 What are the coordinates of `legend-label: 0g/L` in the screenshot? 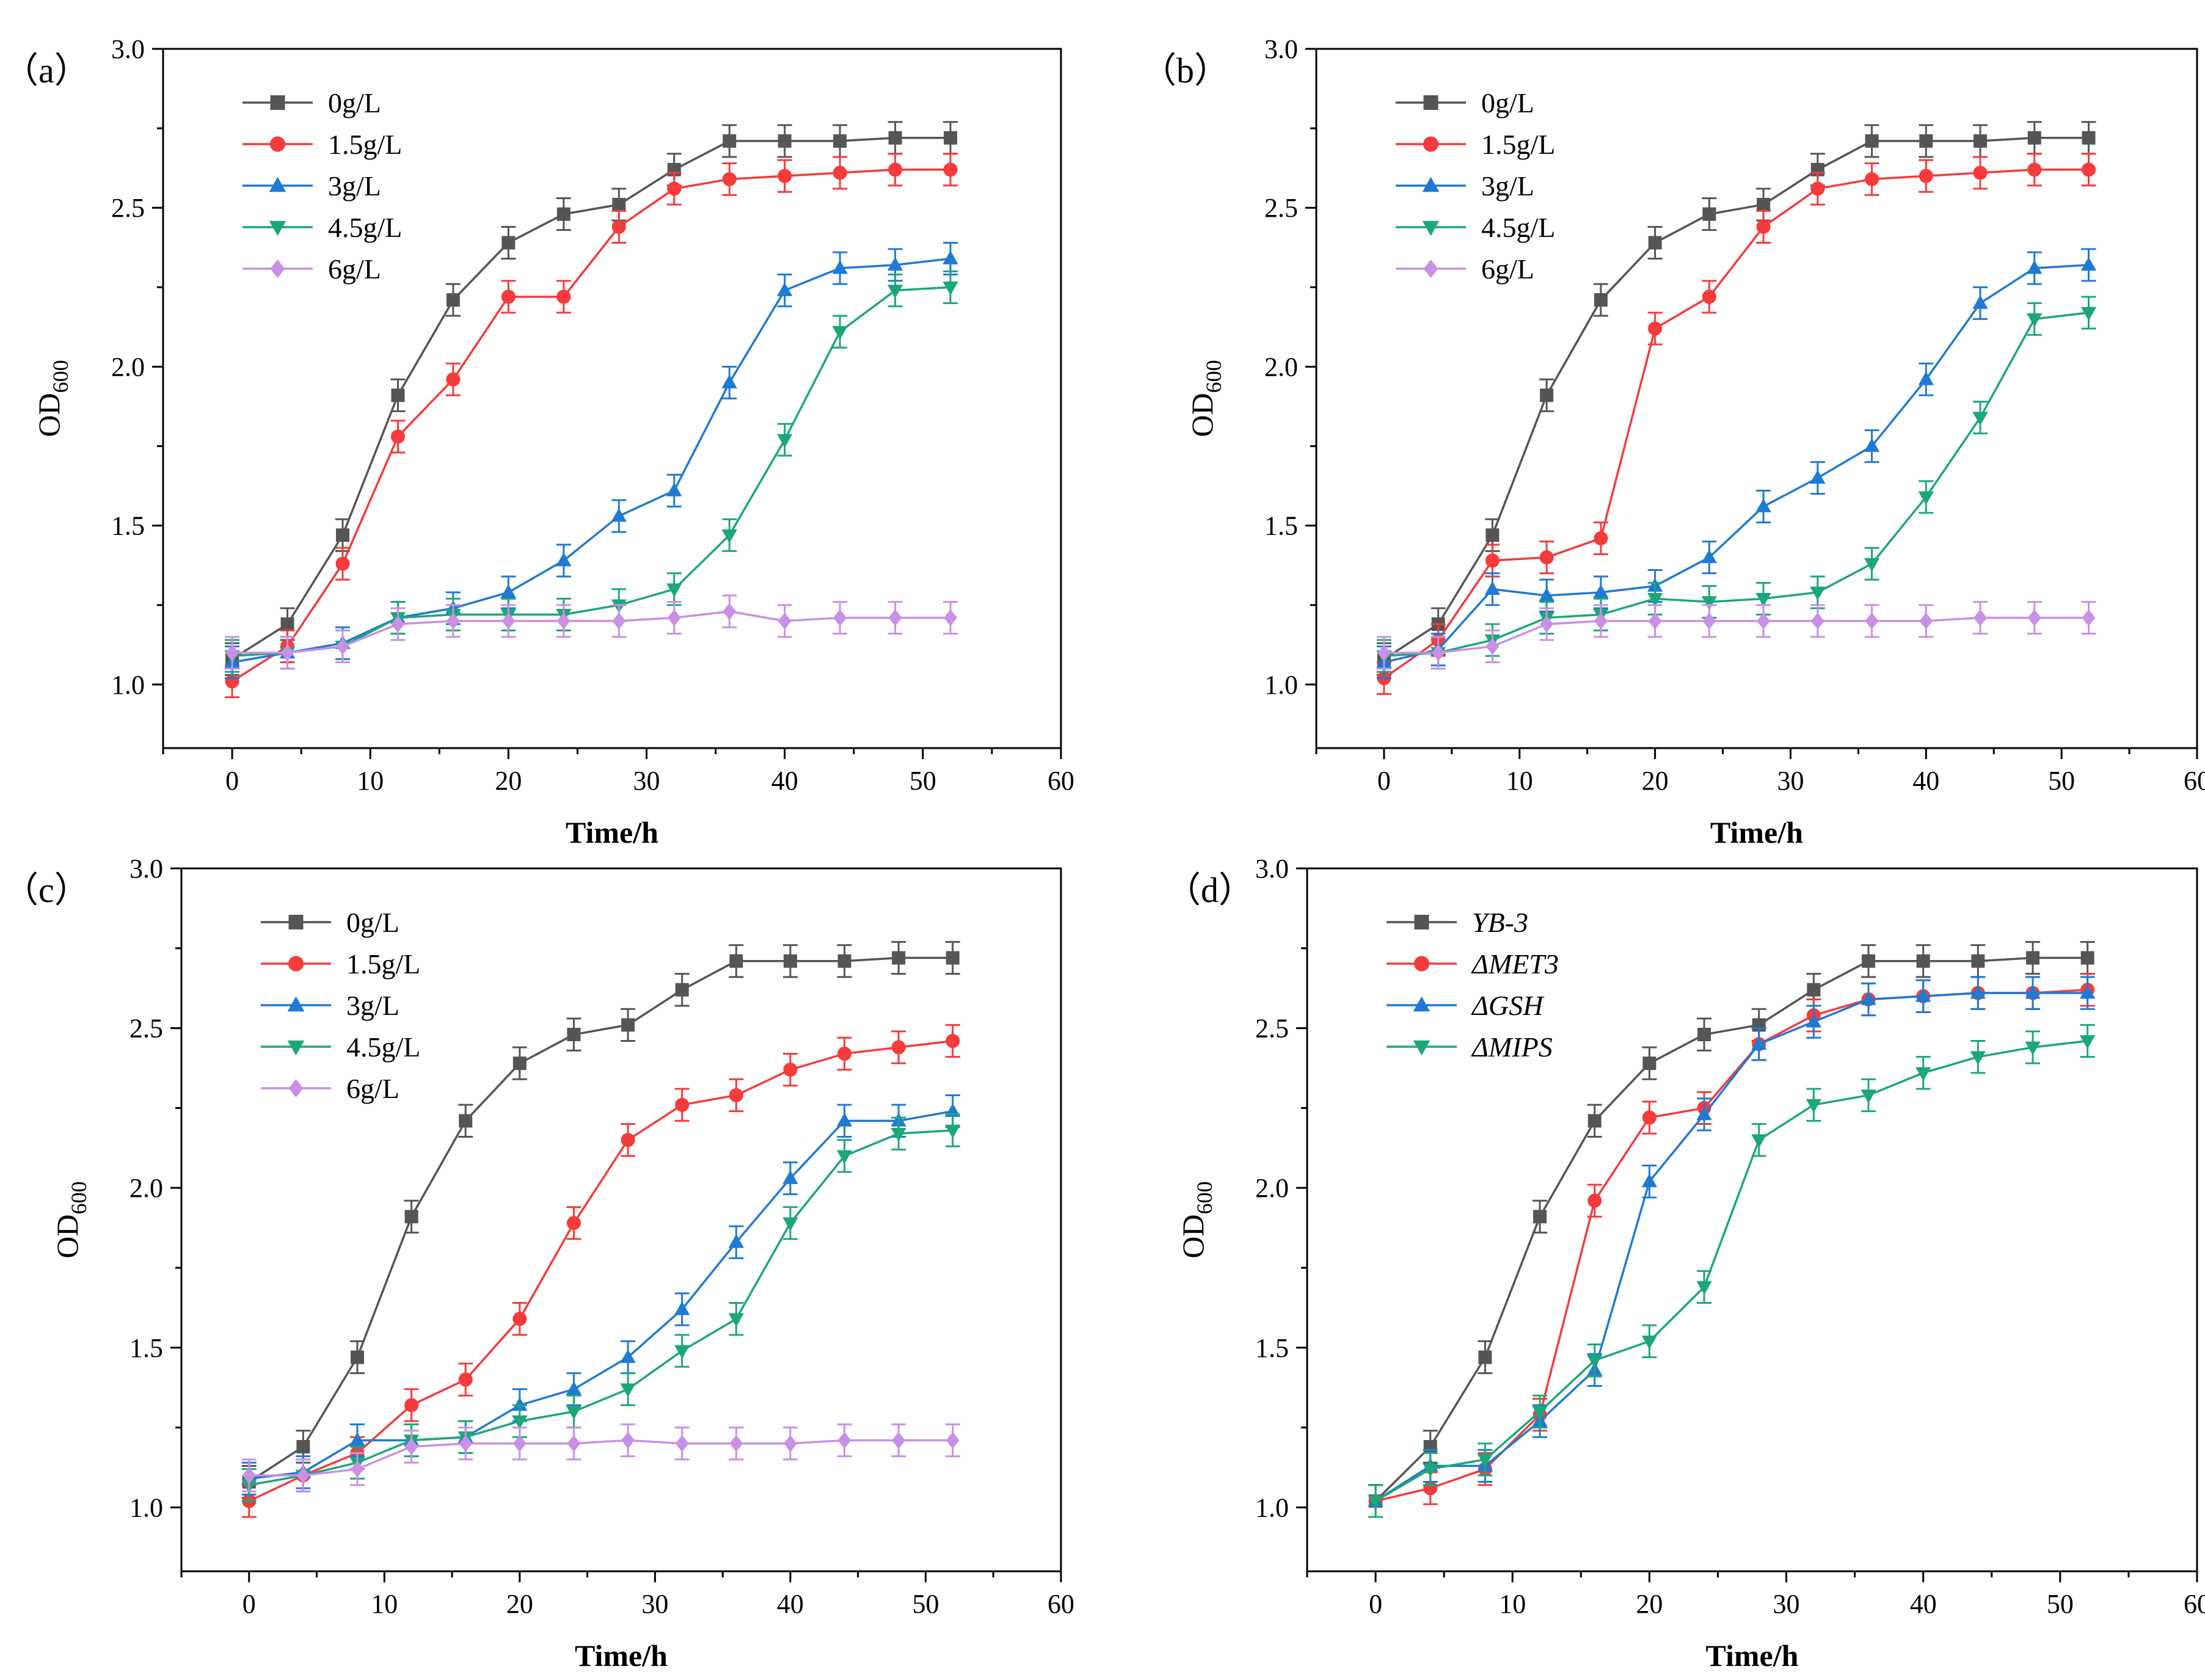 It's located at (372, 922).